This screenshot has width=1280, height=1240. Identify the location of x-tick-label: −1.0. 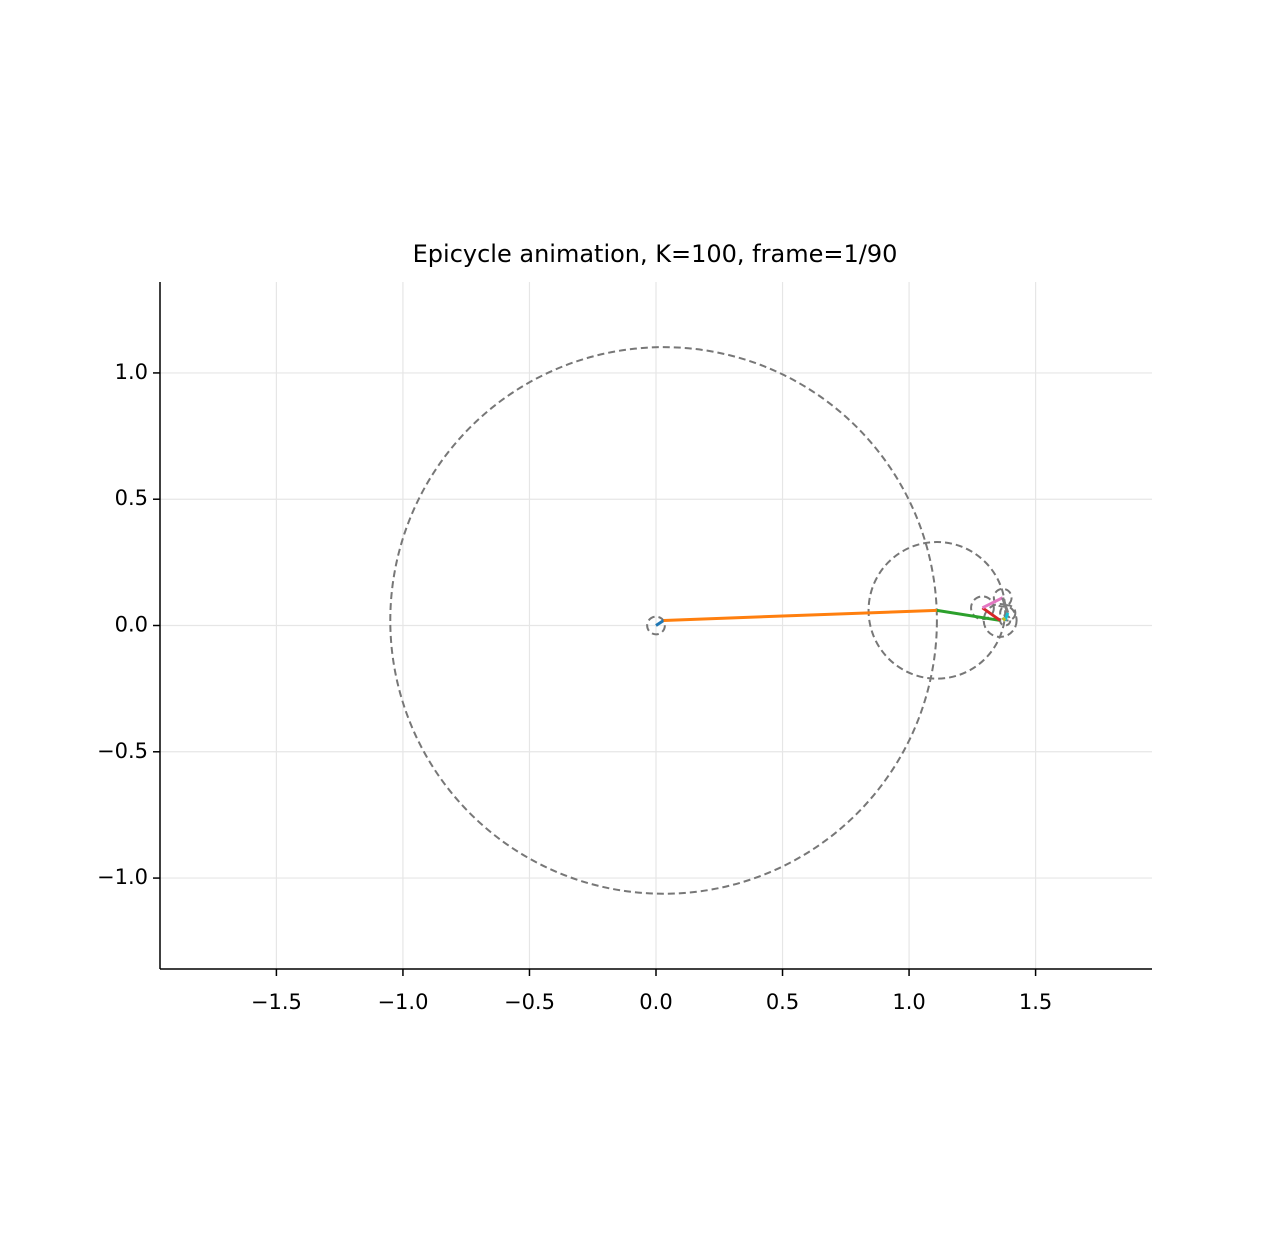
(402, 1002).